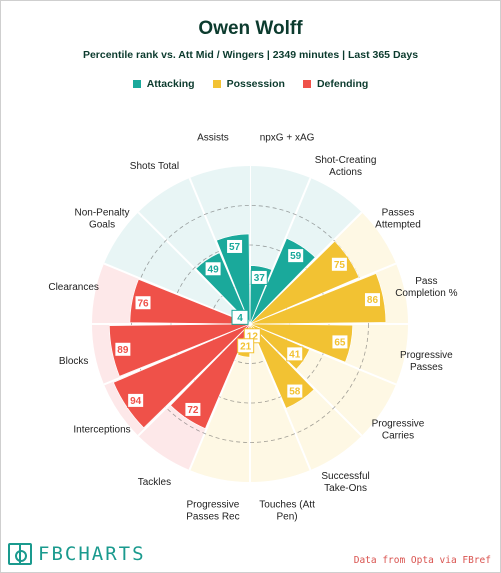 This screenshot has width=501, height=573. I want to click on value-label-touches-att-pen: 12, so click(253, 336).